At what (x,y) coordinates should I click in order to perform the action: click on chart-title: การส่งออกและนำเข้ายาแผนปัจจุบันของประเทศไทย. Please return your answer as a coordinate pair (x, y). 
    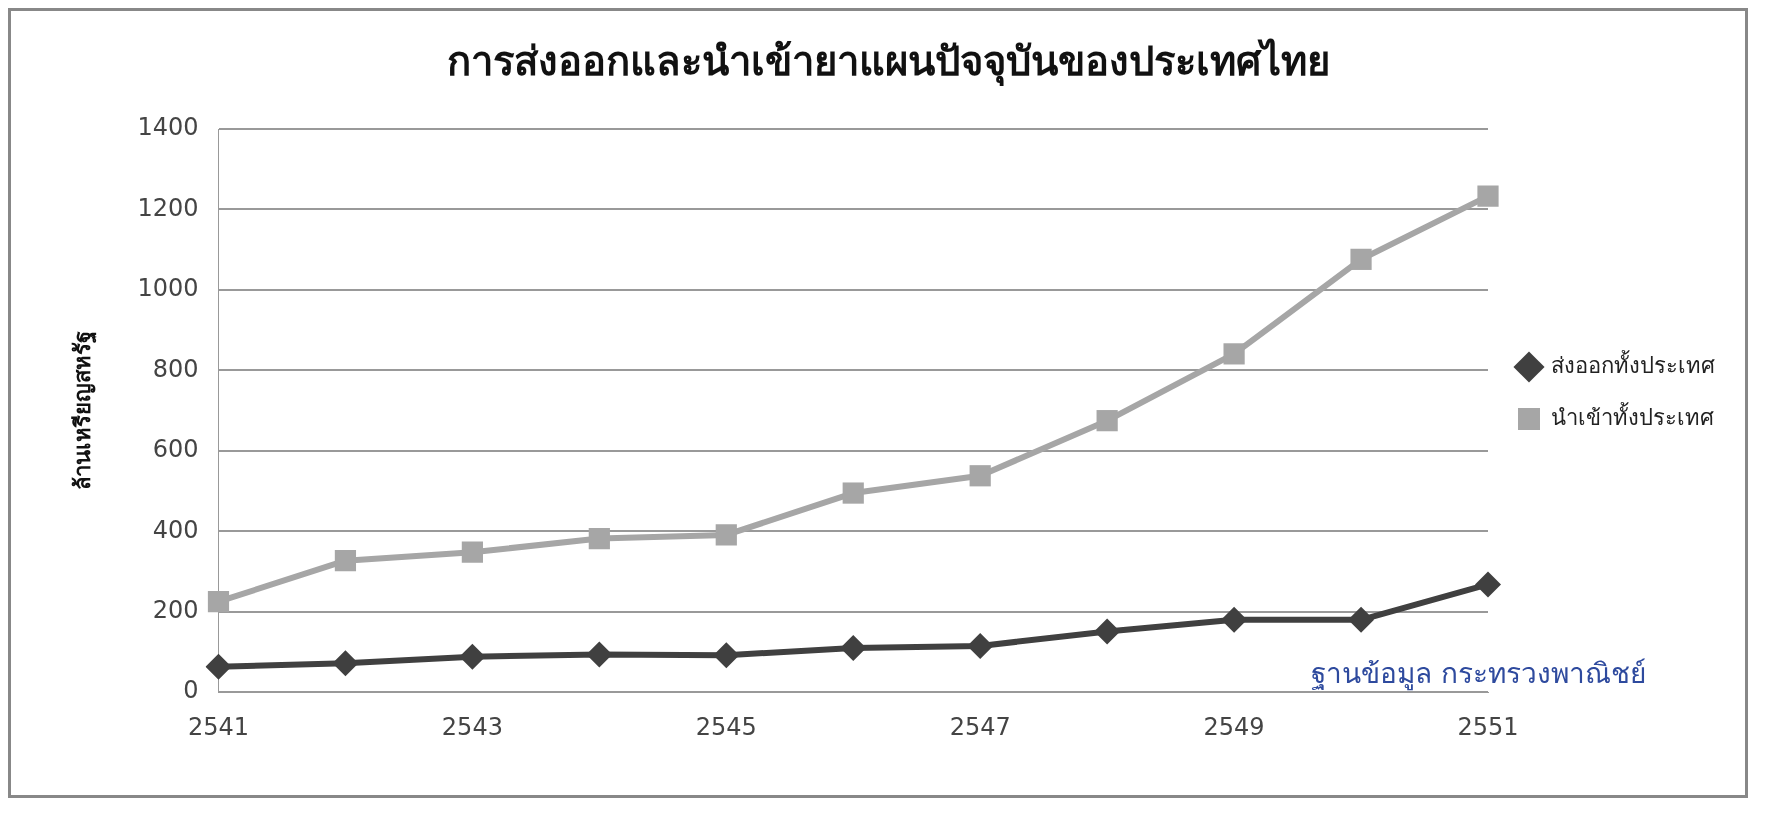
    Looking at the image, I should click on (888, 62).